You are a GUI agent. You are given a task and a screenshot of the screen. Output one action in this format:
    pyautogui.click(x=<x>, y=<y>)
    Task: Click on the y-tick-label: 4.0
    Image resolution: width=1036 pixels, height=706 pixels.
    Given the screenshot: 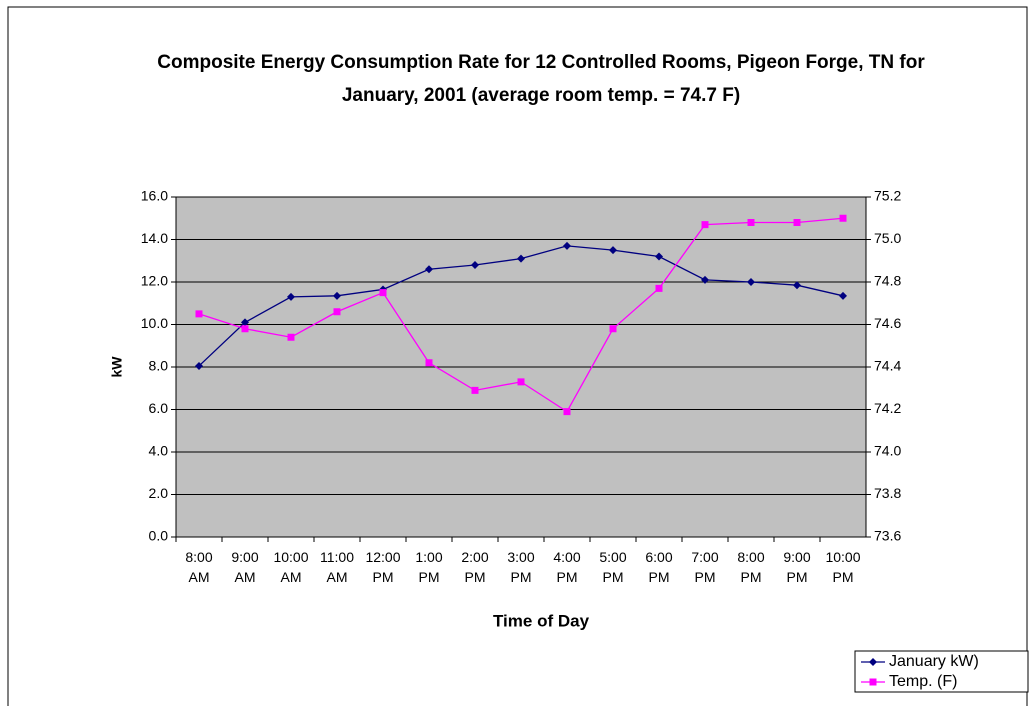 What is the action you would take?
    pyautogui.click(x=159, y=451)
    